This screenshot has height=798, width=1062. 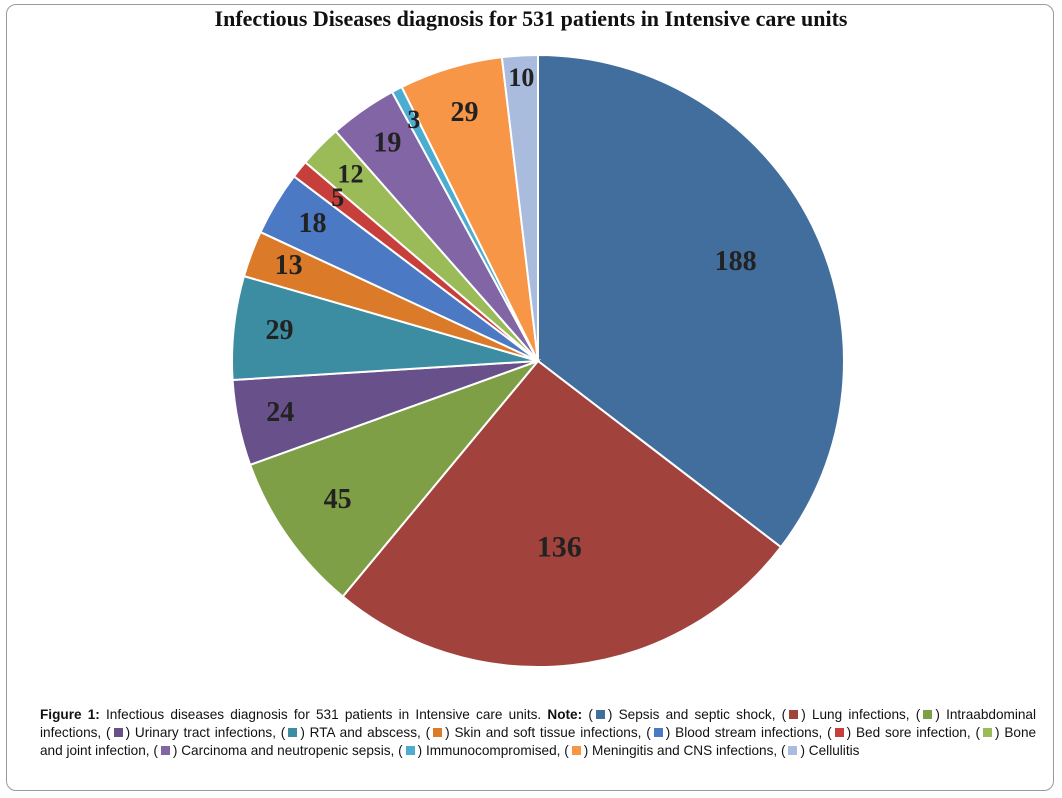 I want to click on legend-label: Cellulitis, so click(x=834, y=750).